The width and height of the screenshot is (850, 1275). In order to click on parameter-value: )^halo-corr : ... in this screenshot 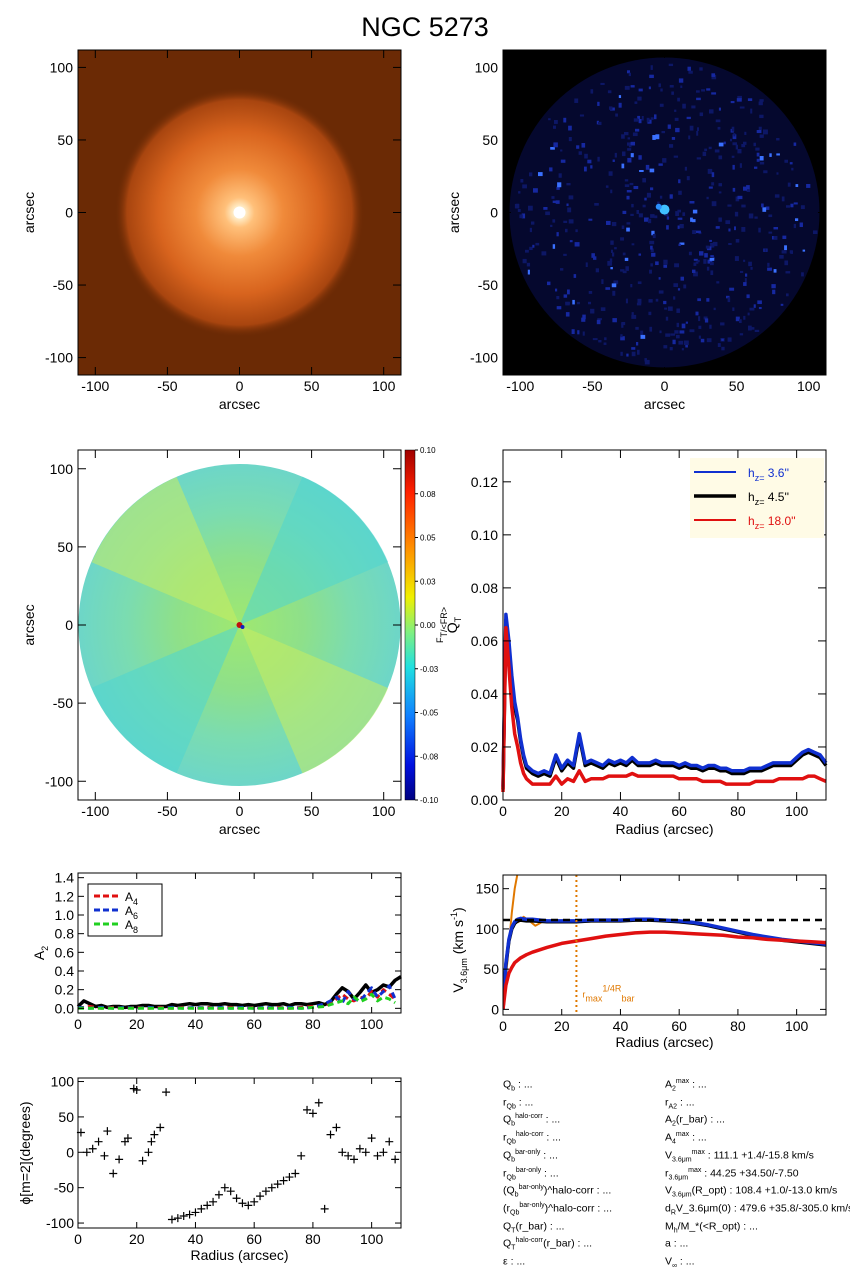, I will do `click(578, 1208)`.